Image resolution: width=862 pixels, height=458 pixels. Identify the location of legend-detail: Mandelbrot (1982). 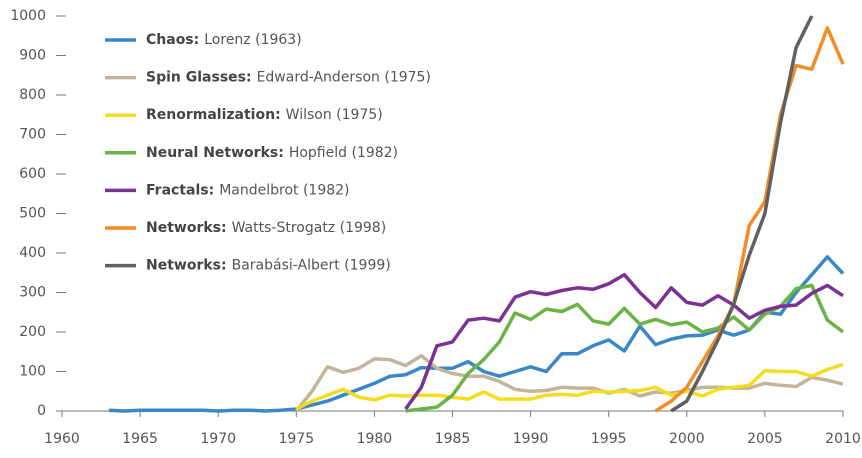
(284, 190).